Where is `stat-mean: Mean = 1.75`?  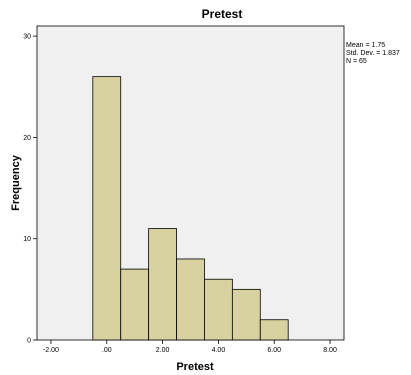
stat-mean: Mean = 1.75 is located at coordinates (365, 45).